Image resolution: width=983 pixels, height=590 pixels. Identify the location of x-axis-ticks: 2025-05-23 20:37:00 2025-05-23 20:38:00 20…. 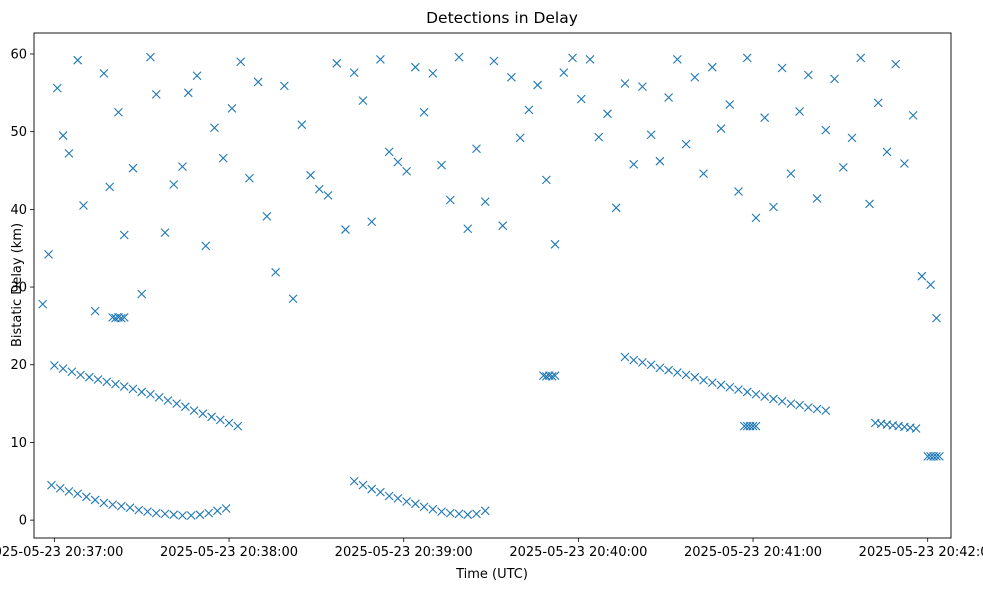
(491, 549).